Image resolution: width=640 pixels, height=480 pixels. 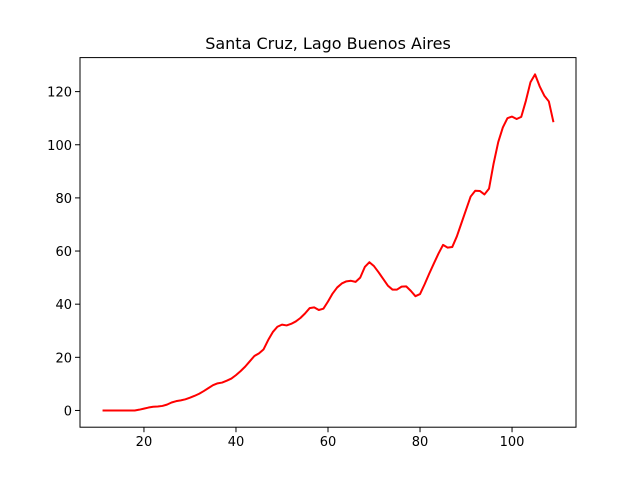 I want to click on x-tick-label: 20, so click(x=144, y=442).